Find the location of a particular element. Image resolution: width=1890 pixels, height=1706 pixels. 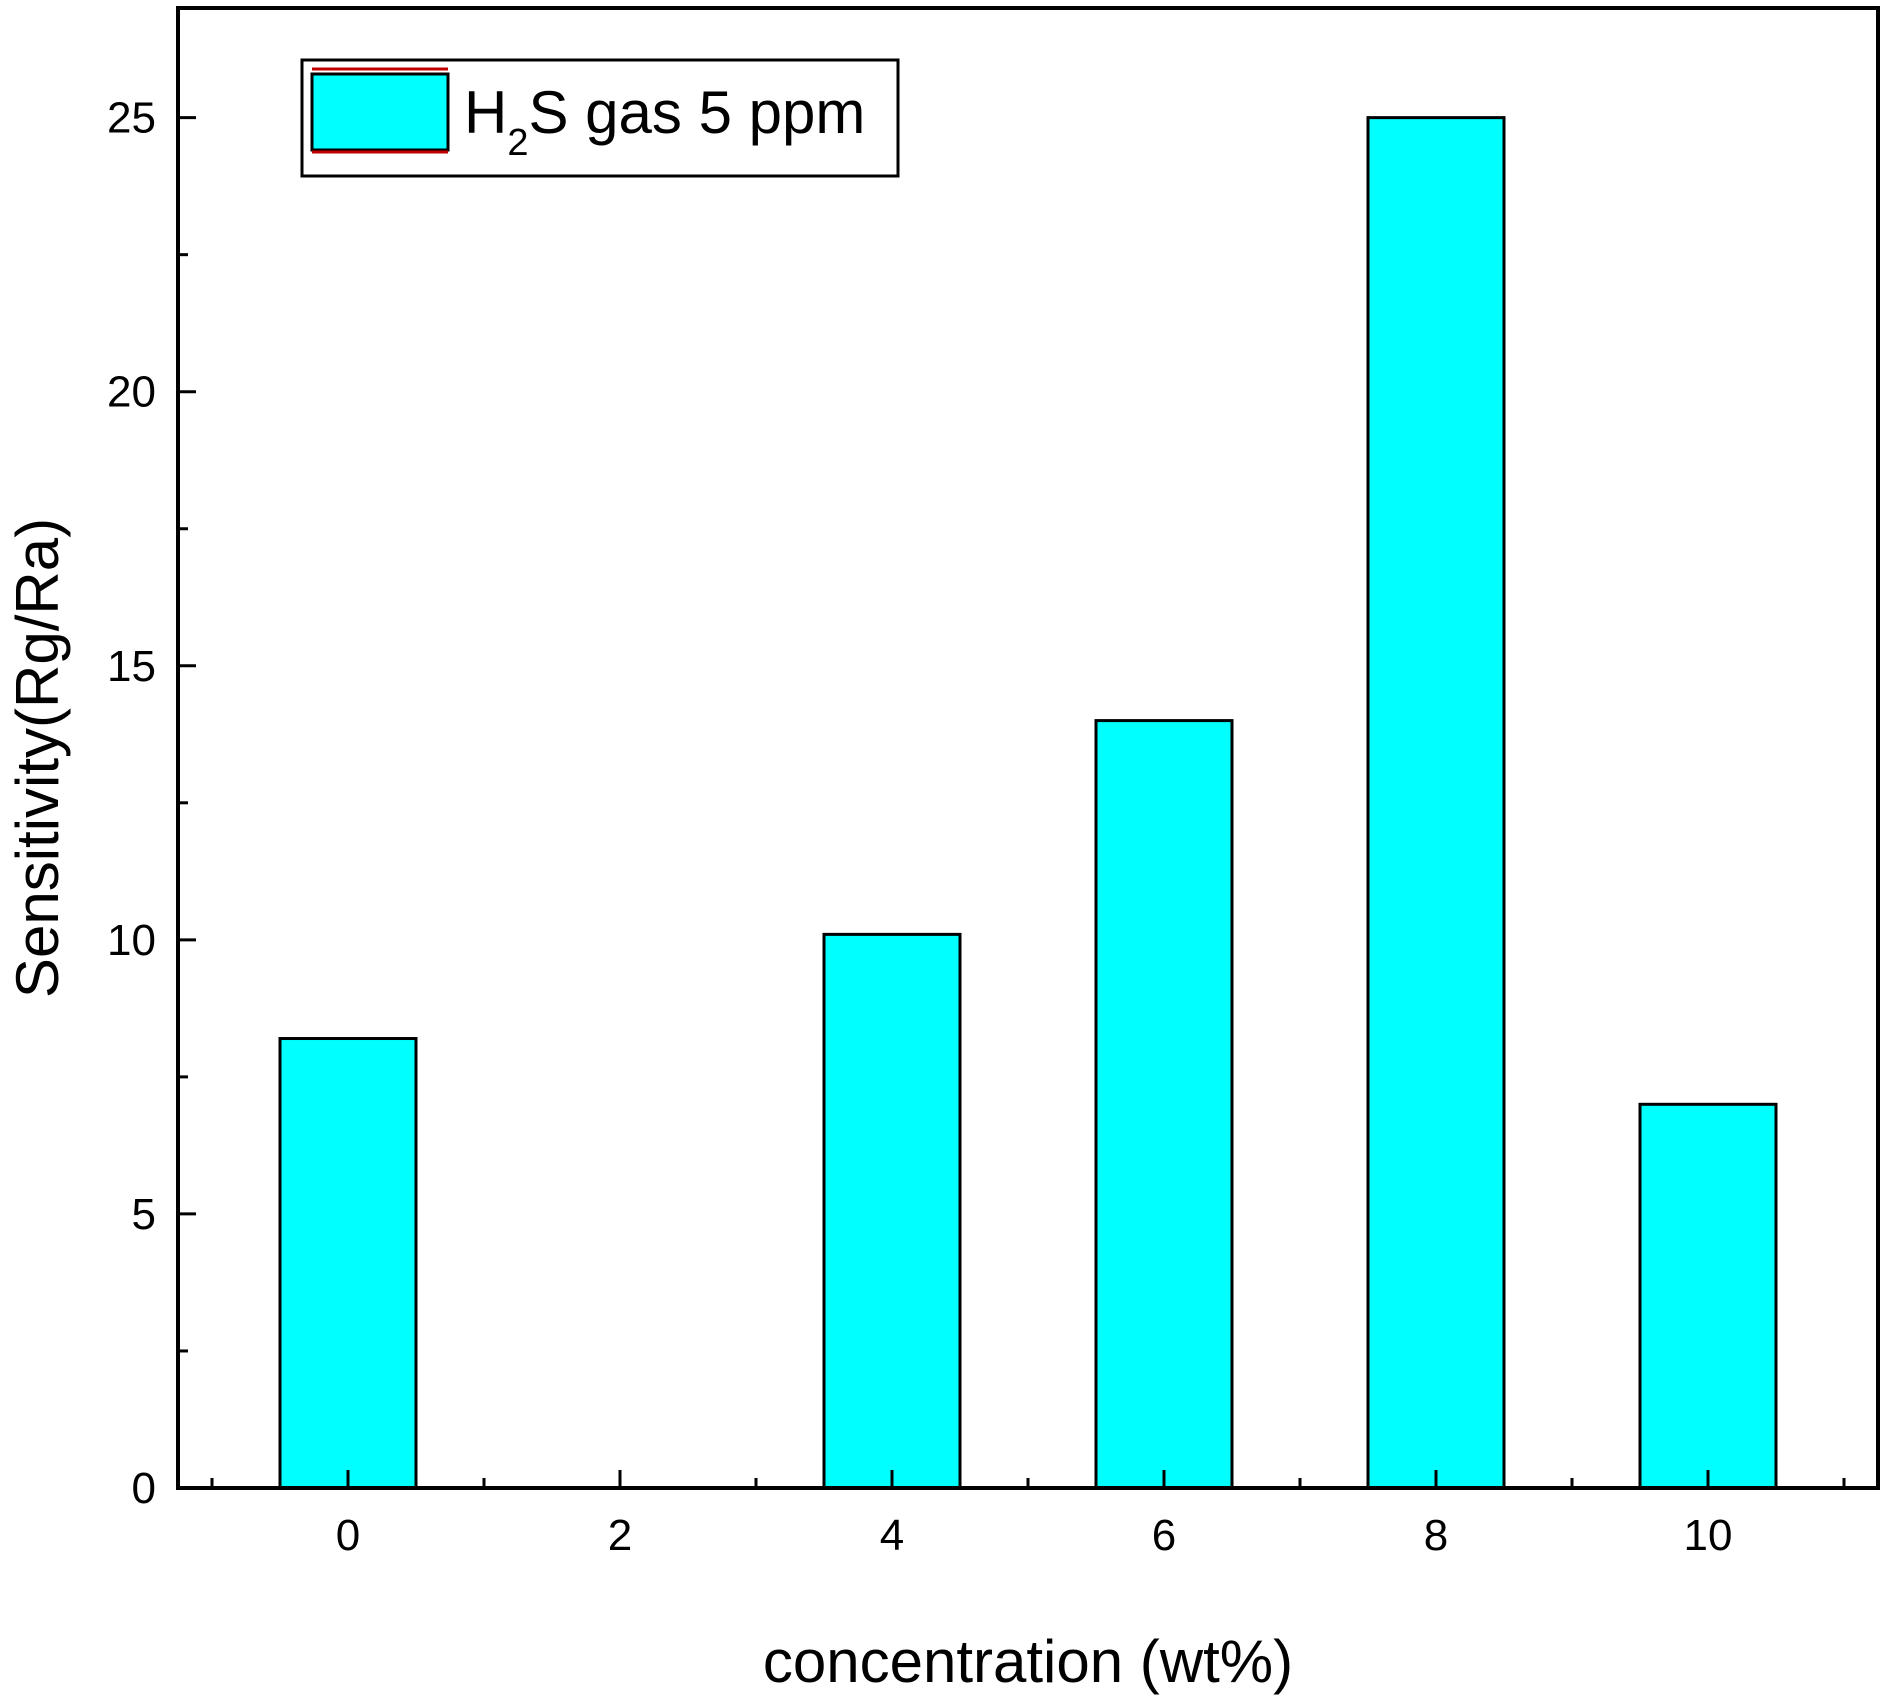

x-axis-ticks: 0 2 4 6 8 10 is located at coordinates (1028, 1515).